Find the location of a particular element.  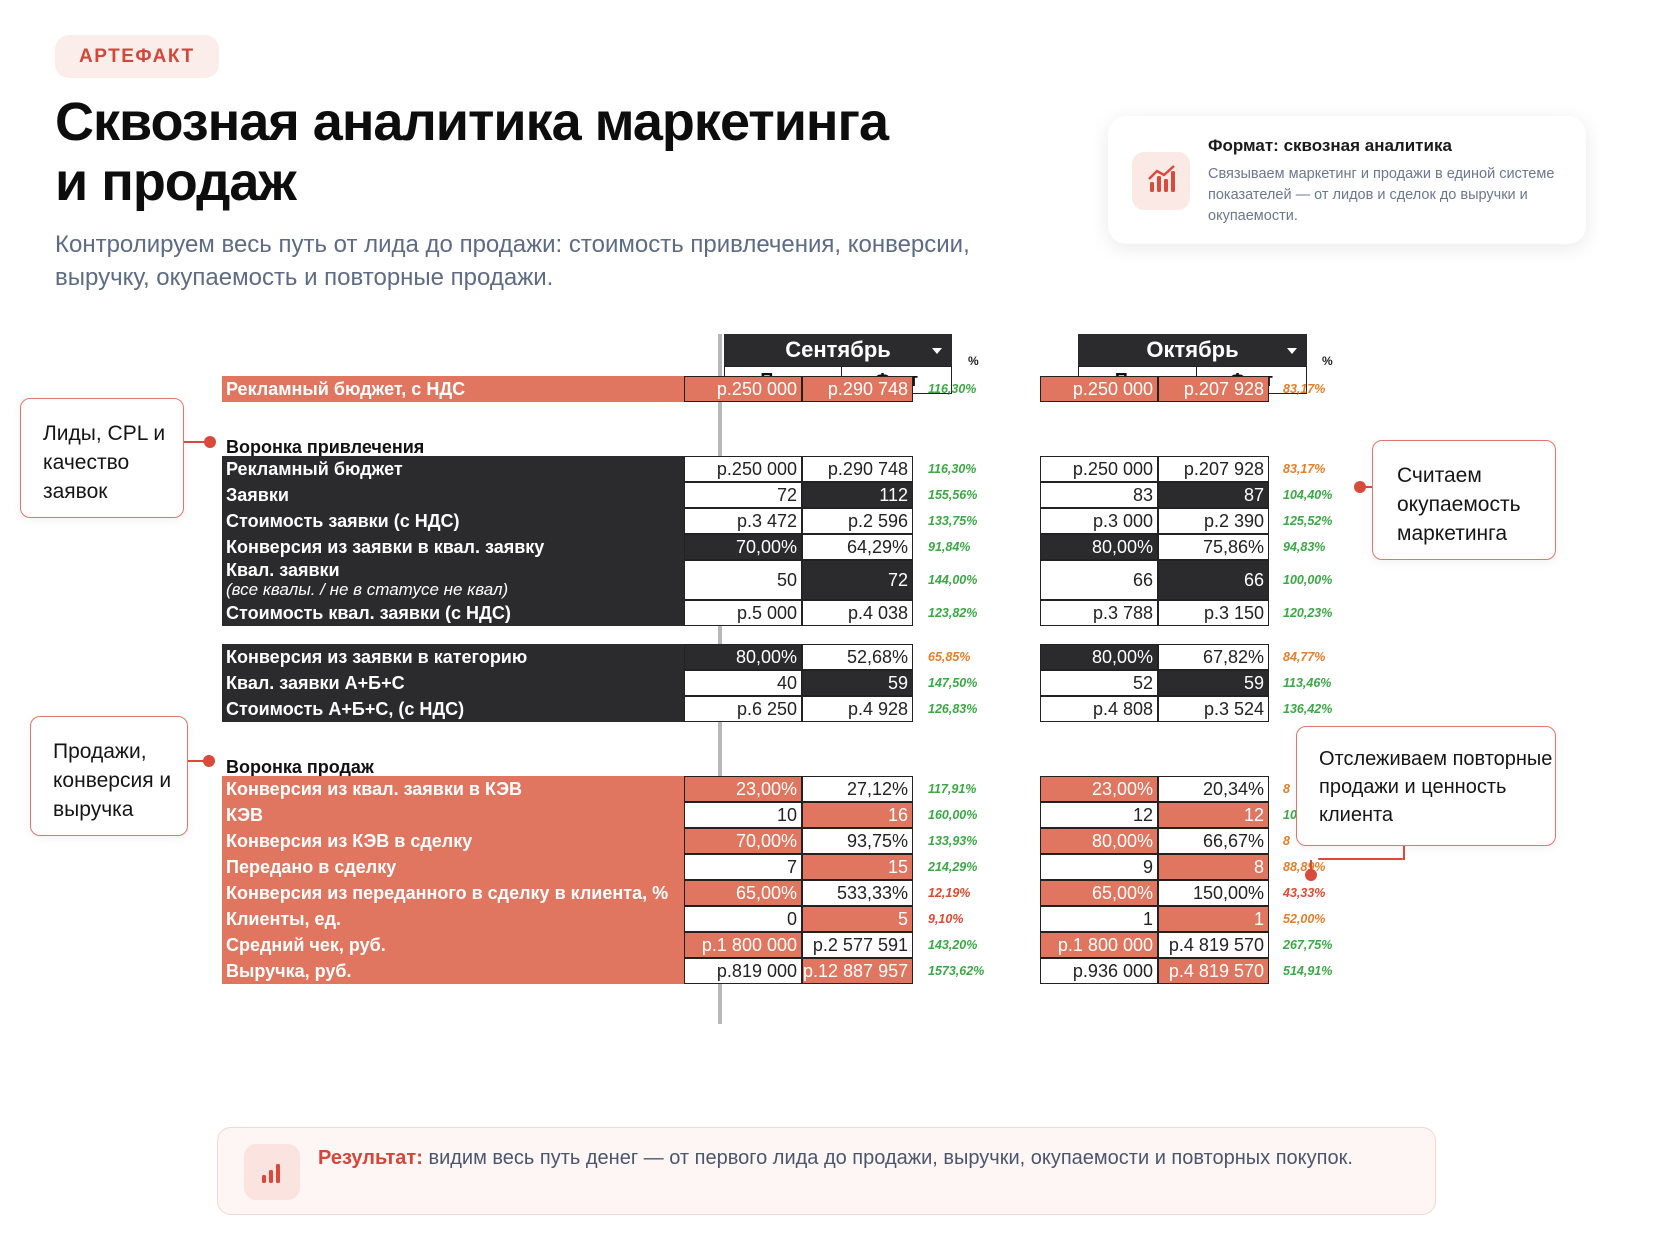

oct-fact-cell: р.3 150 is located at coordinates (1213, 613).